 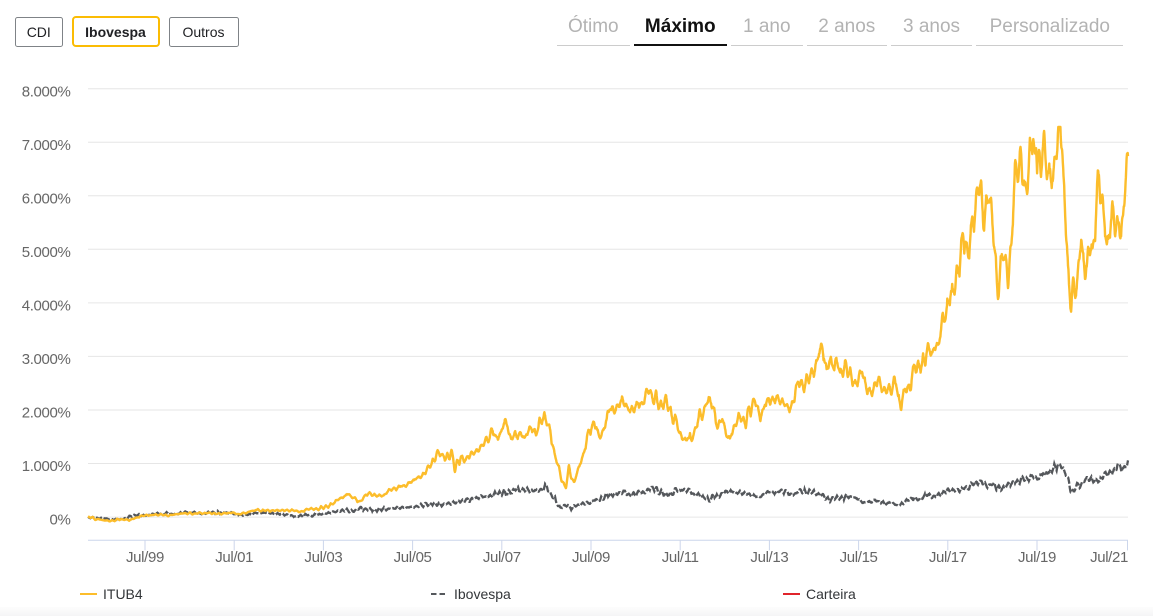 What do you see at coordinates (46, 359) in the screenshot?
I see `svg-text: 3.000%` at bounding box center [46, 359].